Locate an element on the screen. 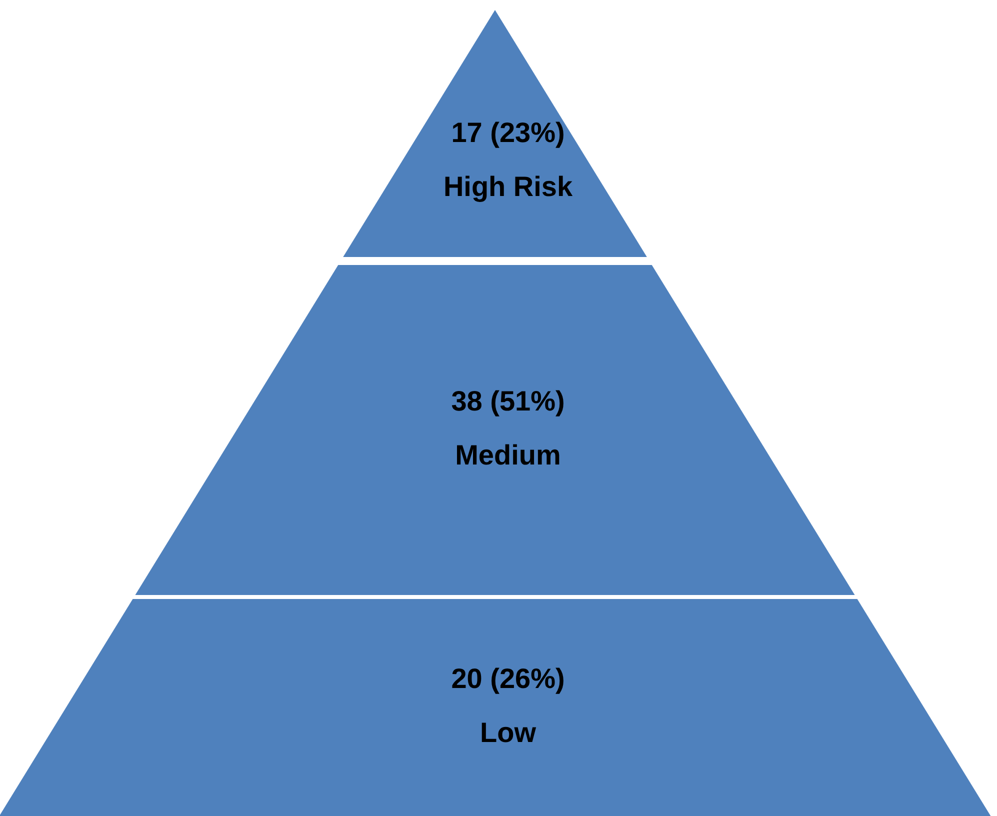  data-label: 20 is located at coordinates (466, 678).